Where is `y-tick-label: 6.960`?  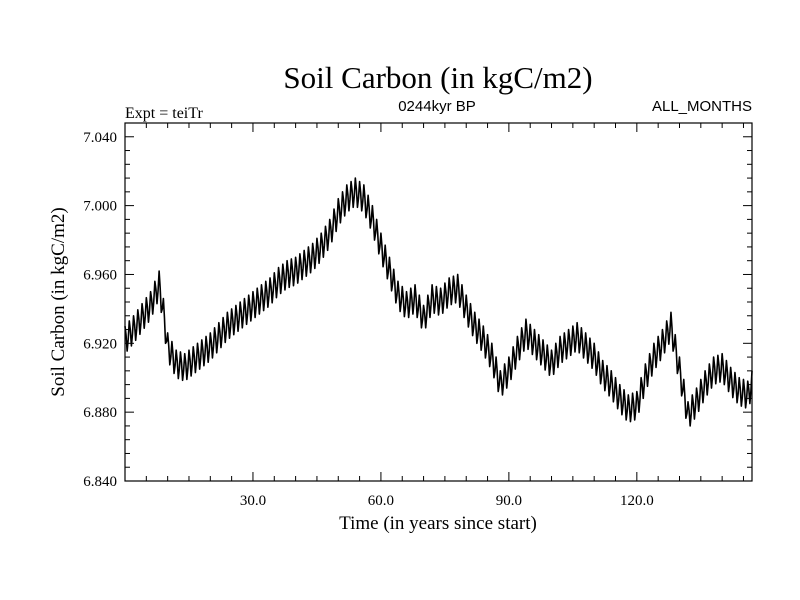 y-tick-label: 6.960 is located at coordinates (100, 275).